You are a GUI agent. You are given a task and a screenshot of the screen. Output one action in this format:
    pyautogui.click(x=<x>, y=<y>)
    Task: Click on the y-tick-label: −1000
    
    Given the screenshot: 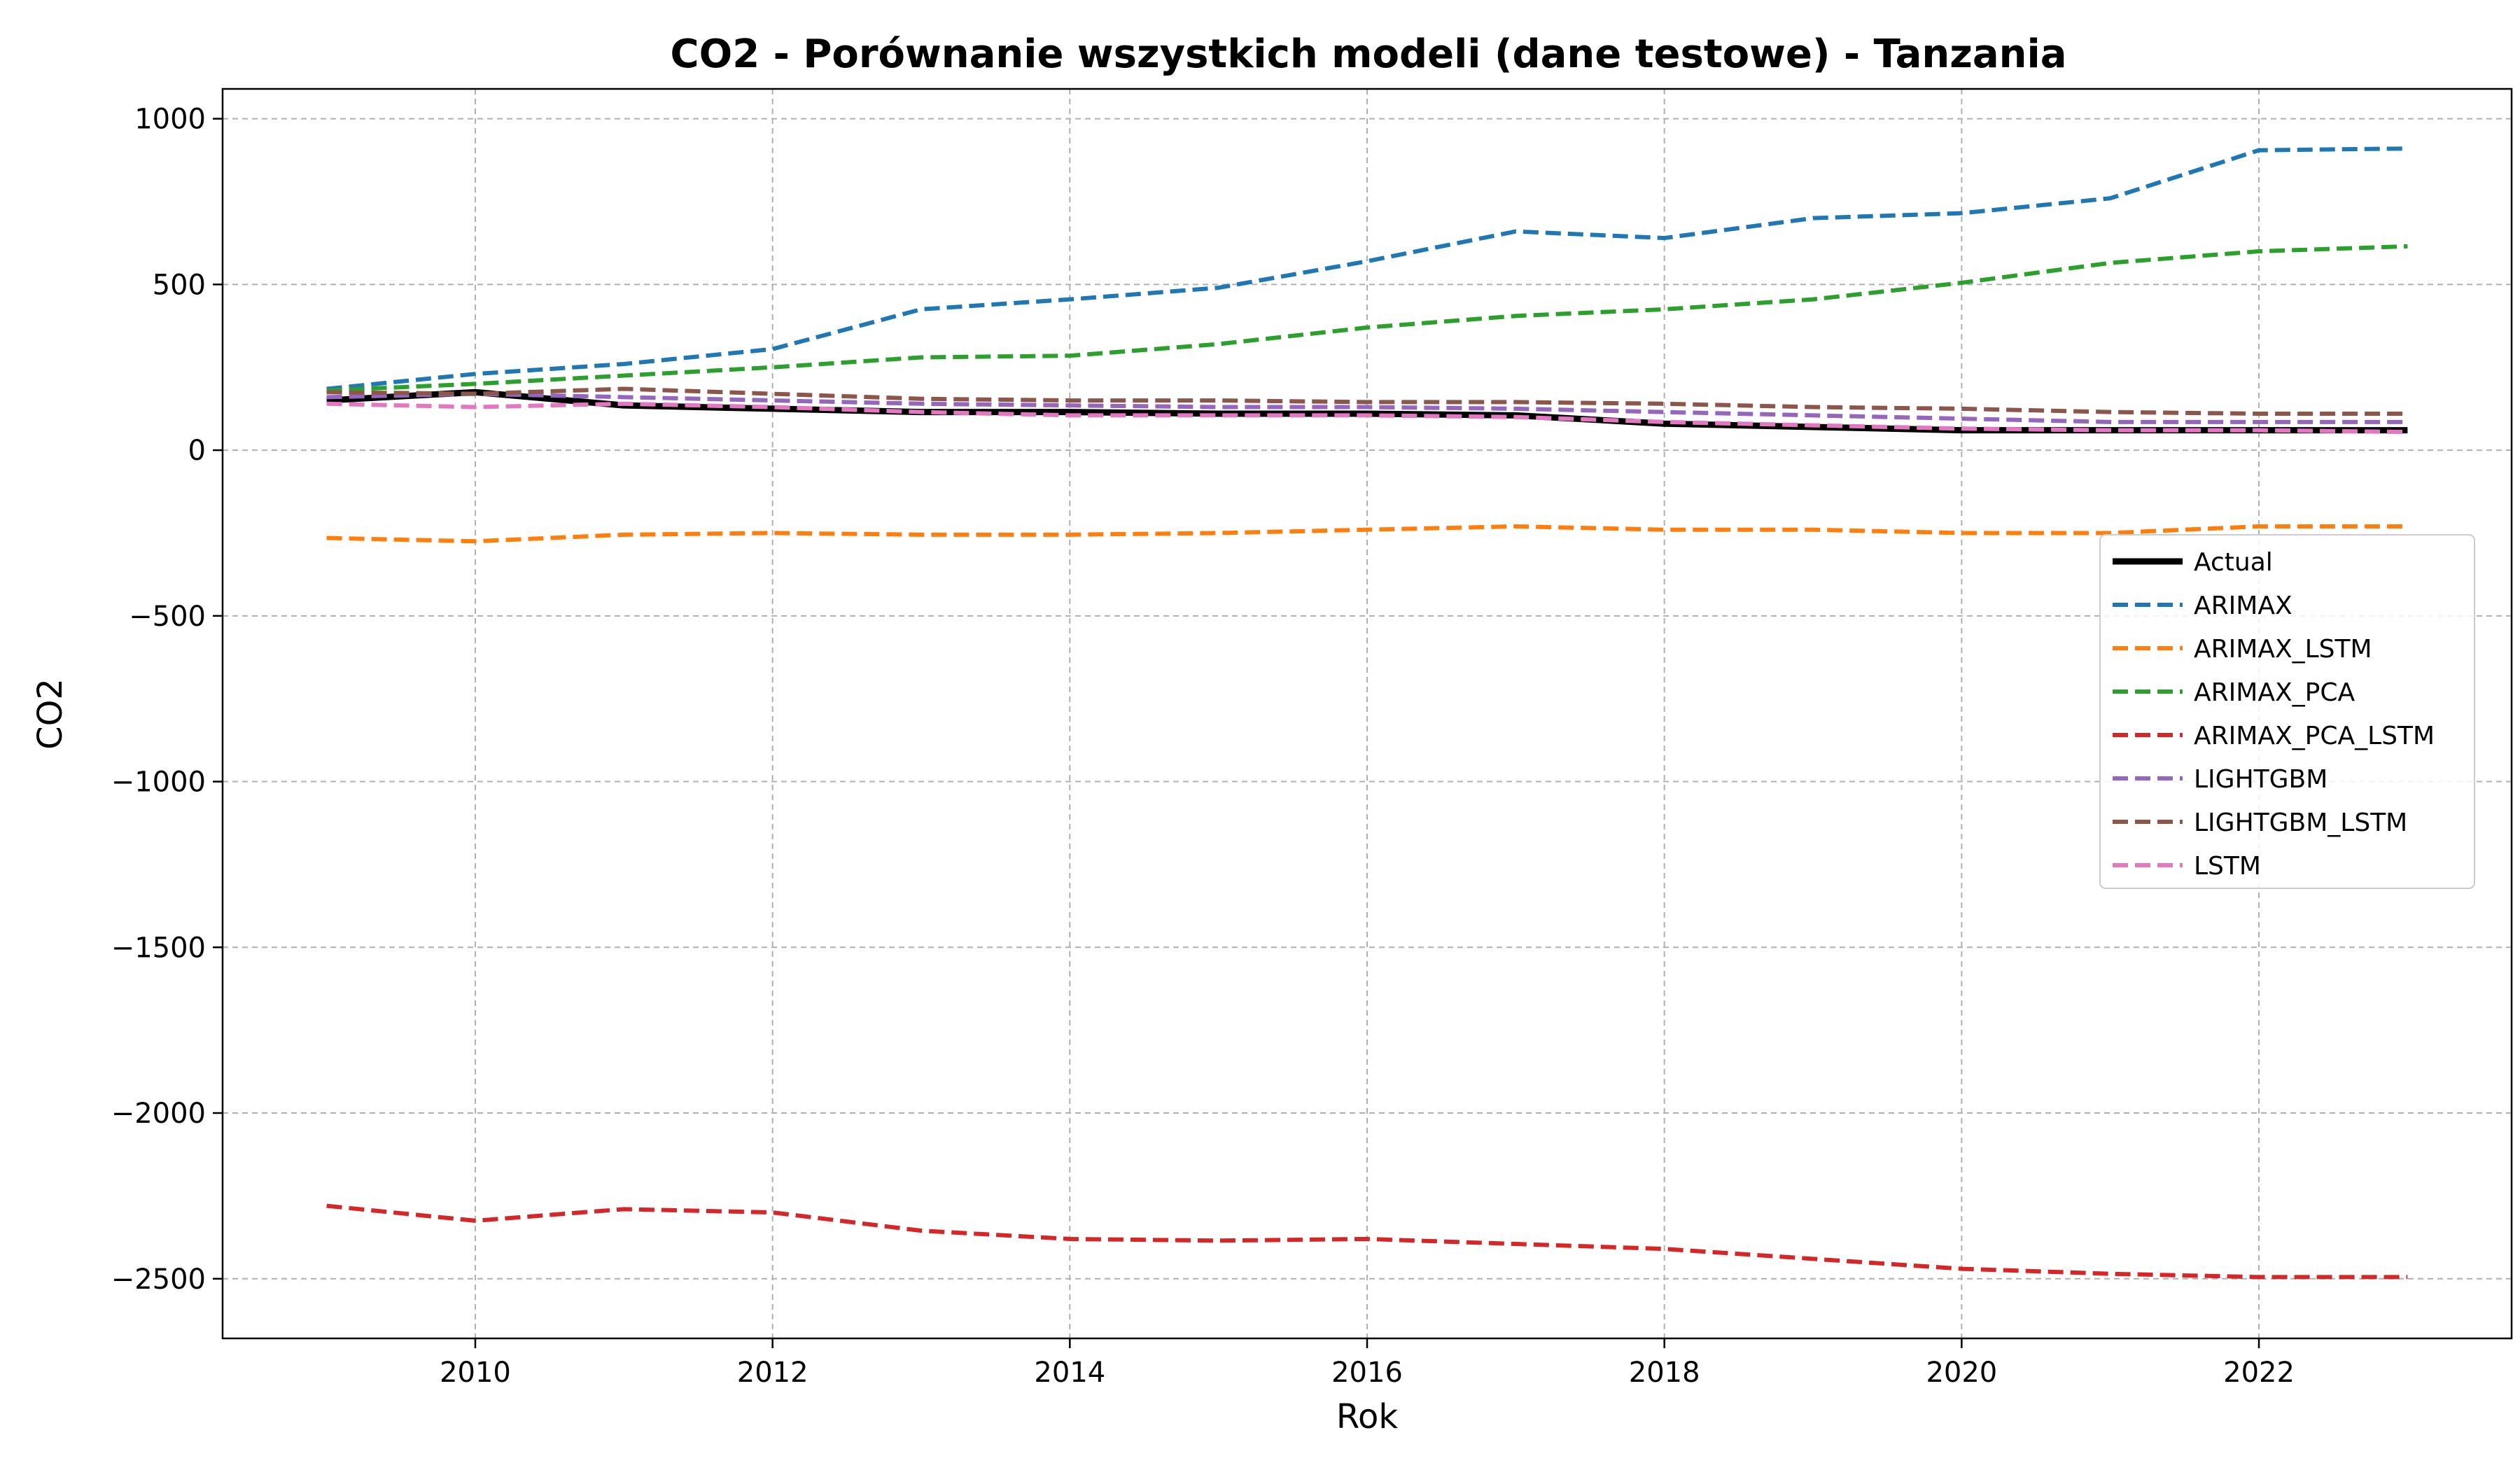 What is the action you would take?
    pyautogui.click(x=158, y=782)
    